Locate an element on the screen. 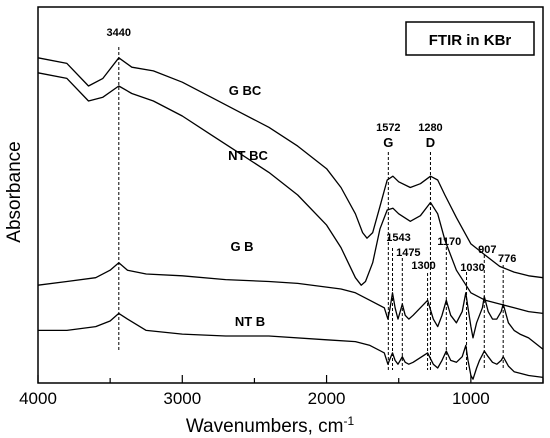 The image size is (550, 438). peak-band-label-g: G is located at coordinates (388, 142).